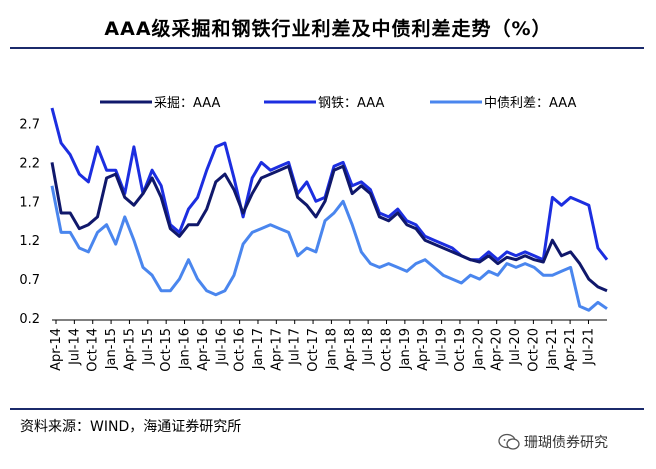 The width and height of the screenshot is (656, 469). Describe the element at coordinates (423, 349) in the screenshot. I see `x-tick-label: Apr-19` at that location.